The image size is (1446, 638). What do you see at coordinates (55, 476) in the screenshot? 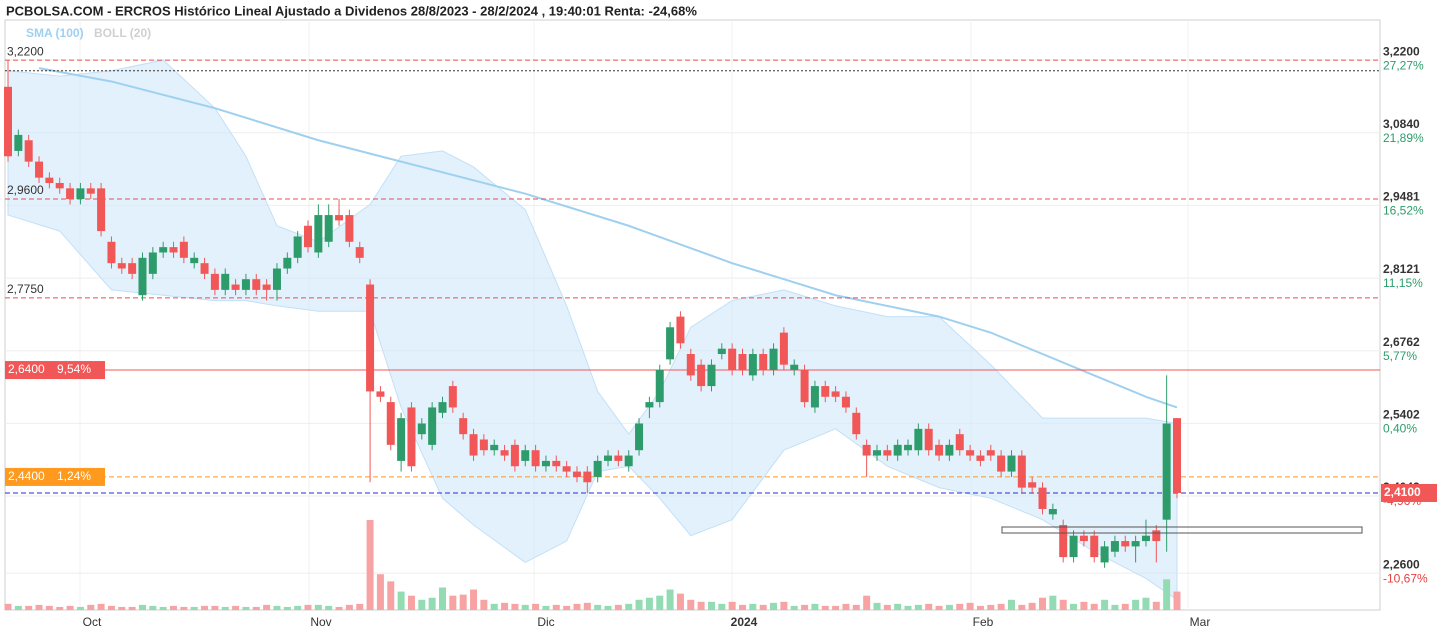
I see `level-box` at bounding box center [55, 476].